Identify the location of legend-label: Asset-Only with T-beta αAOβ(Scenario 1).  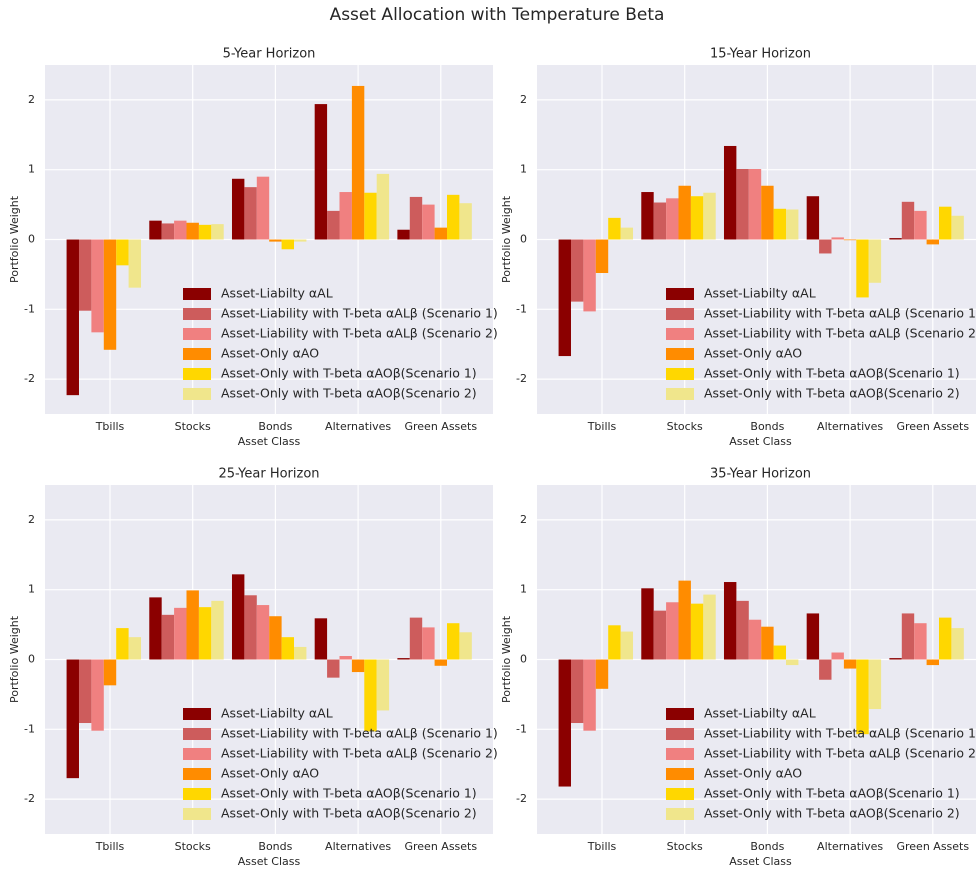
(832, 373).